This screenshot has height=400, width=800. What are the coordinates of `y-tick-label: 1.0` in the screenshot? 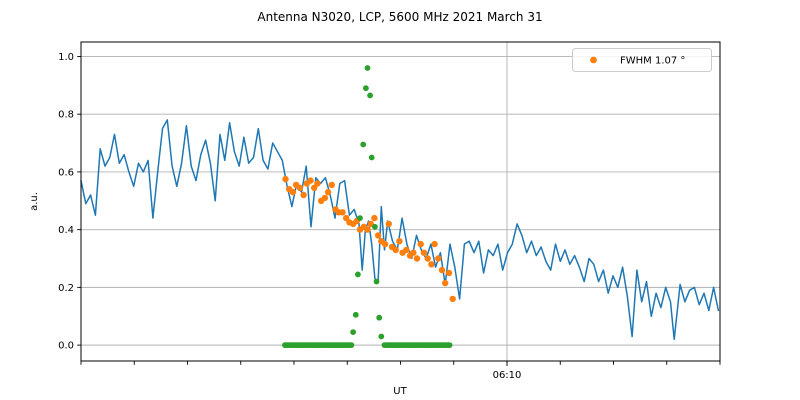 It's located at (66, 57).